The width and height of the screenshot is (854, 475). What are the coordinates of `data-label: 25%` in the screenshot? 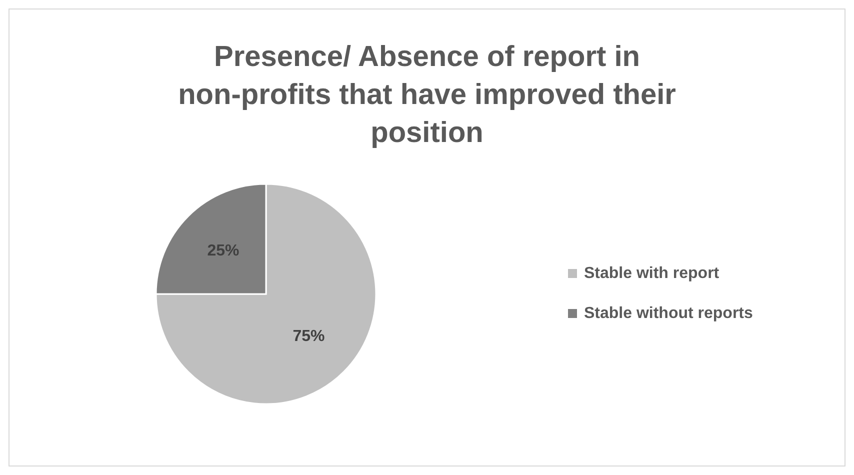 It's located at (223, 251).